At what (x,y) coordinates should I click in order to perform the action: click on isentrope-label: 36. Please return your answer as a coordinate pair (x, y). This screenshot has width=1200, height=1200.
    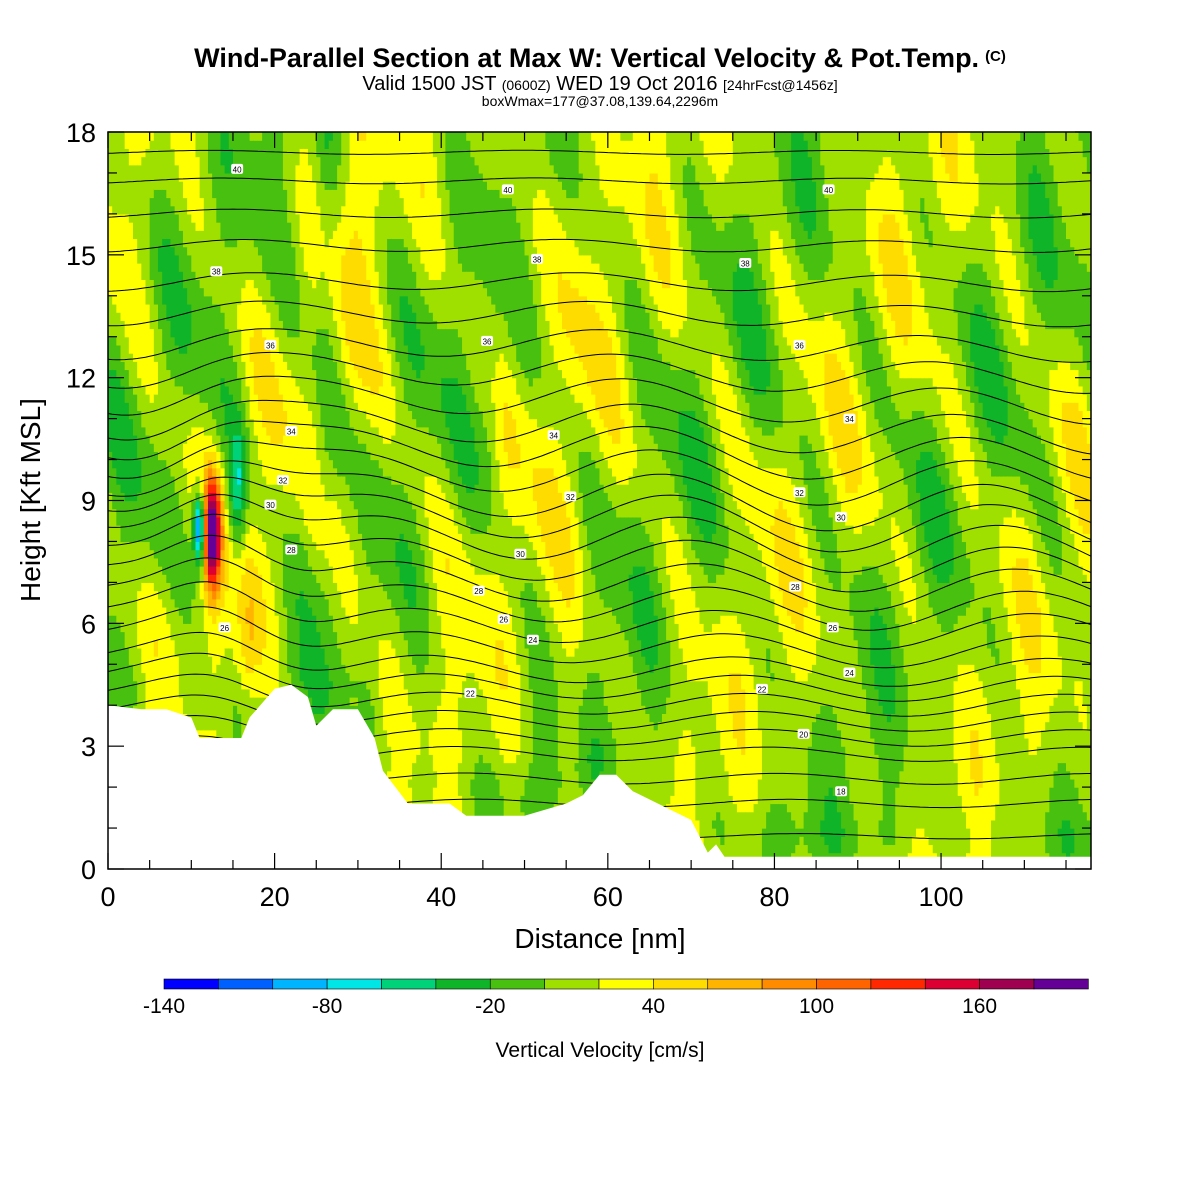
    Looking at the image, I should click on (487, 340).